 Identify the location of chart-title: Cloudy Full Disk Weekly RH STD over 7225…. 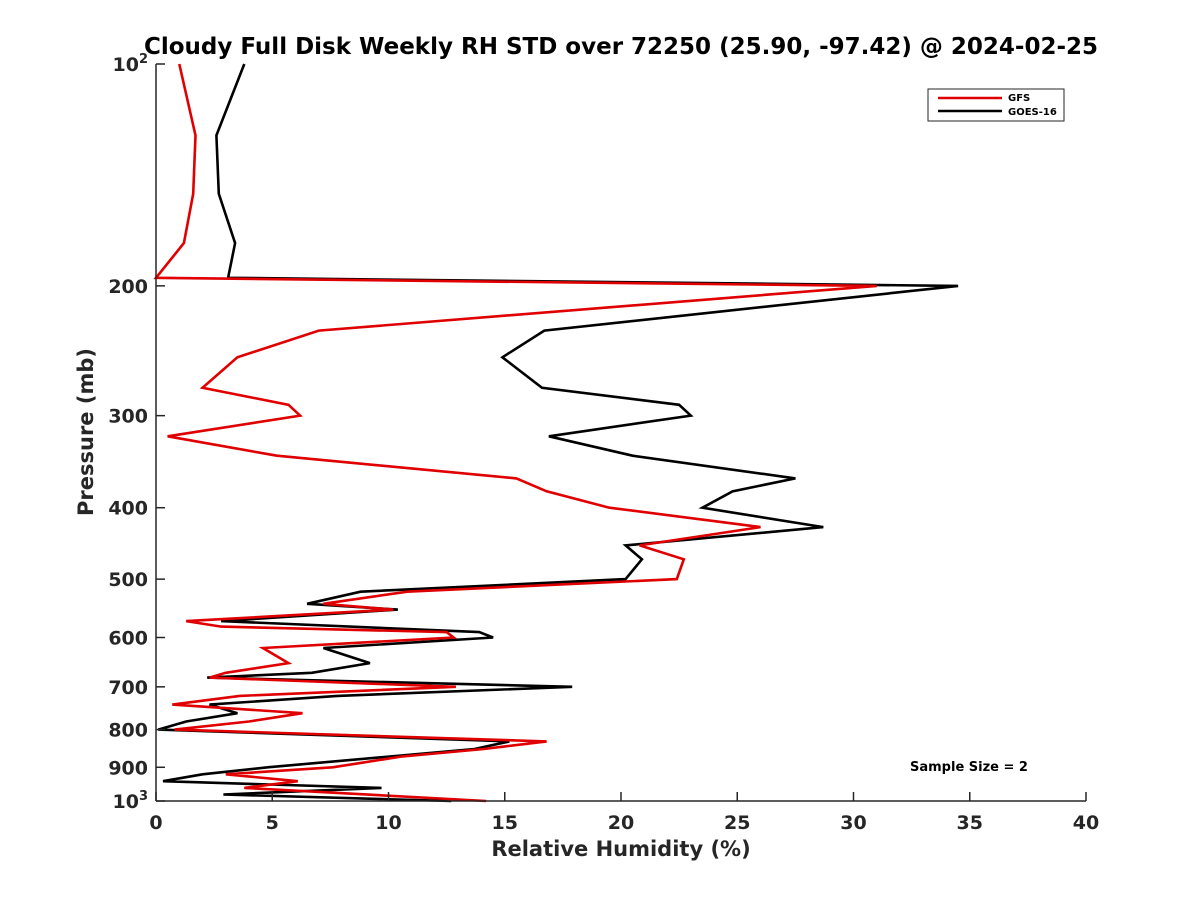
(621, 47).